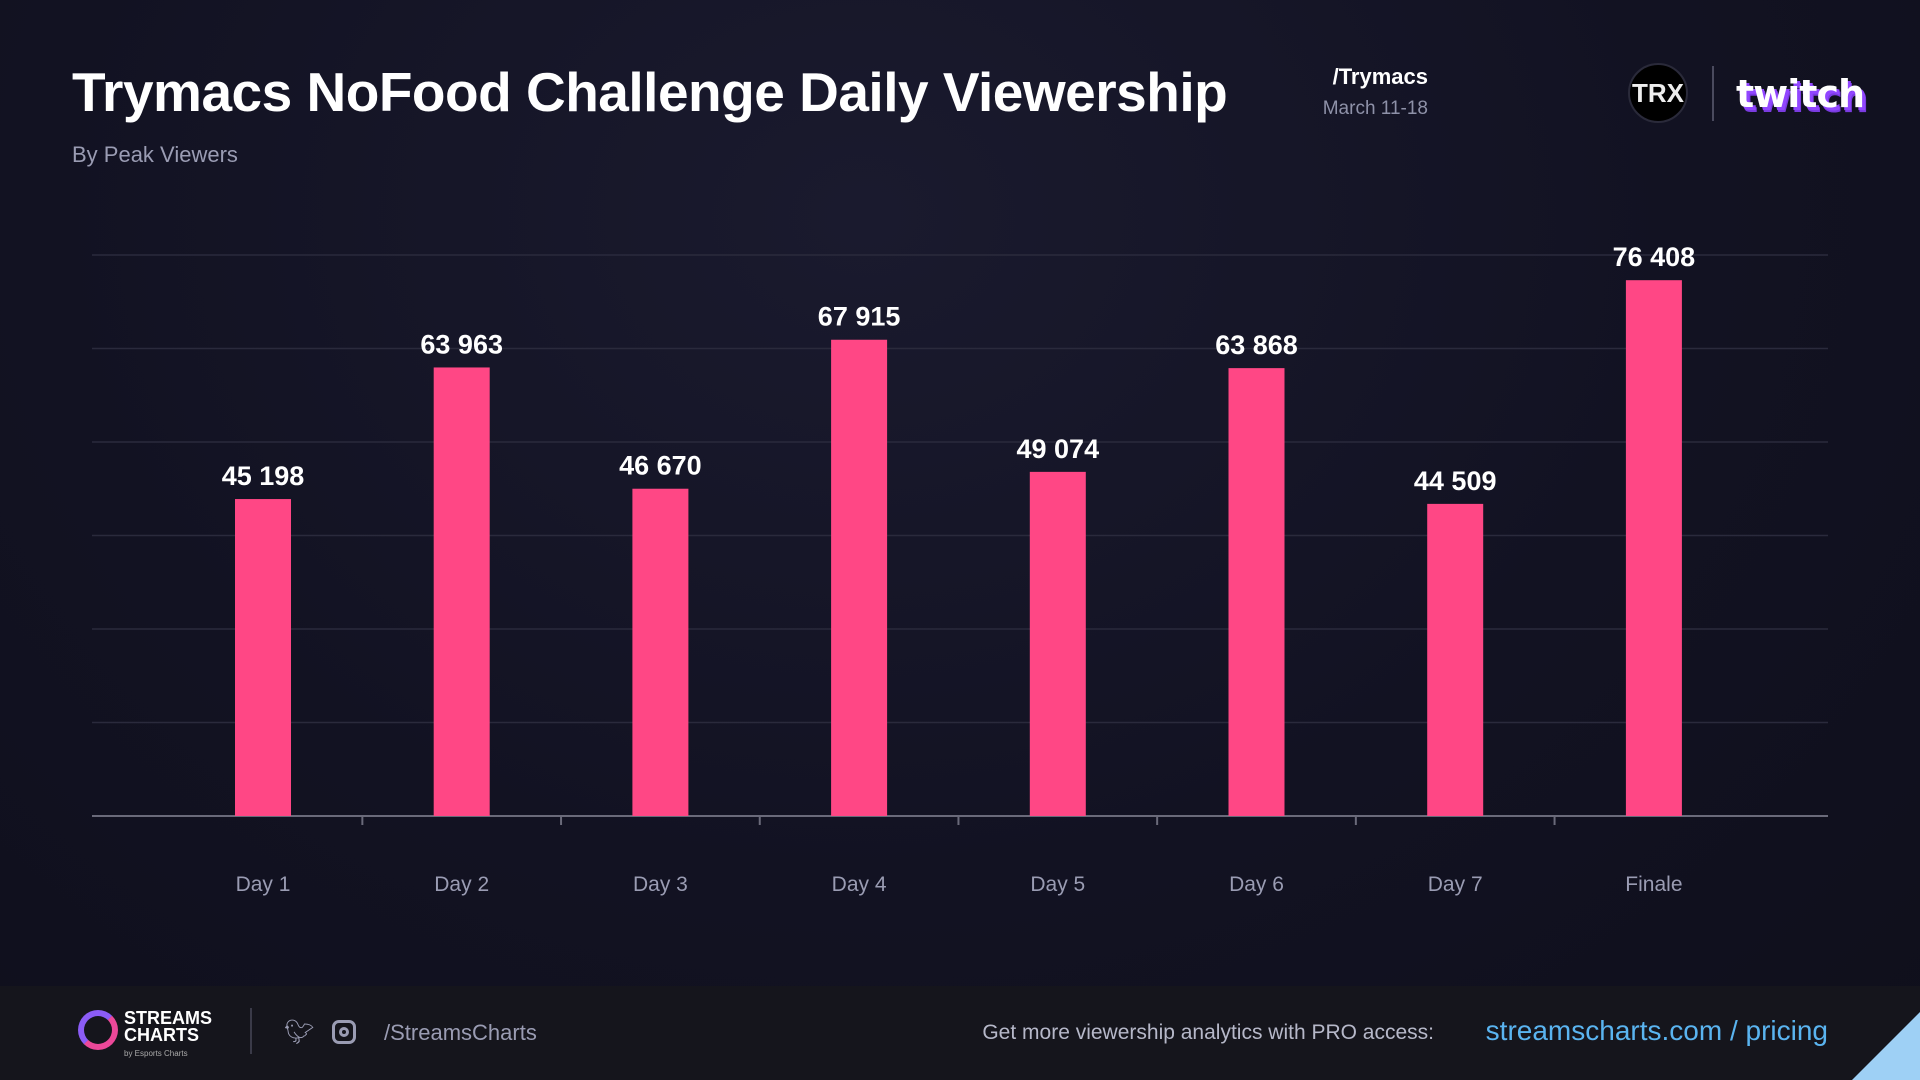 The height and width of the screenshot is (1080, 1920). Describe the element at coordinates (1375, 92) in the screenshot. I see `channel-info: /Trymacs March 11-18` at that location.